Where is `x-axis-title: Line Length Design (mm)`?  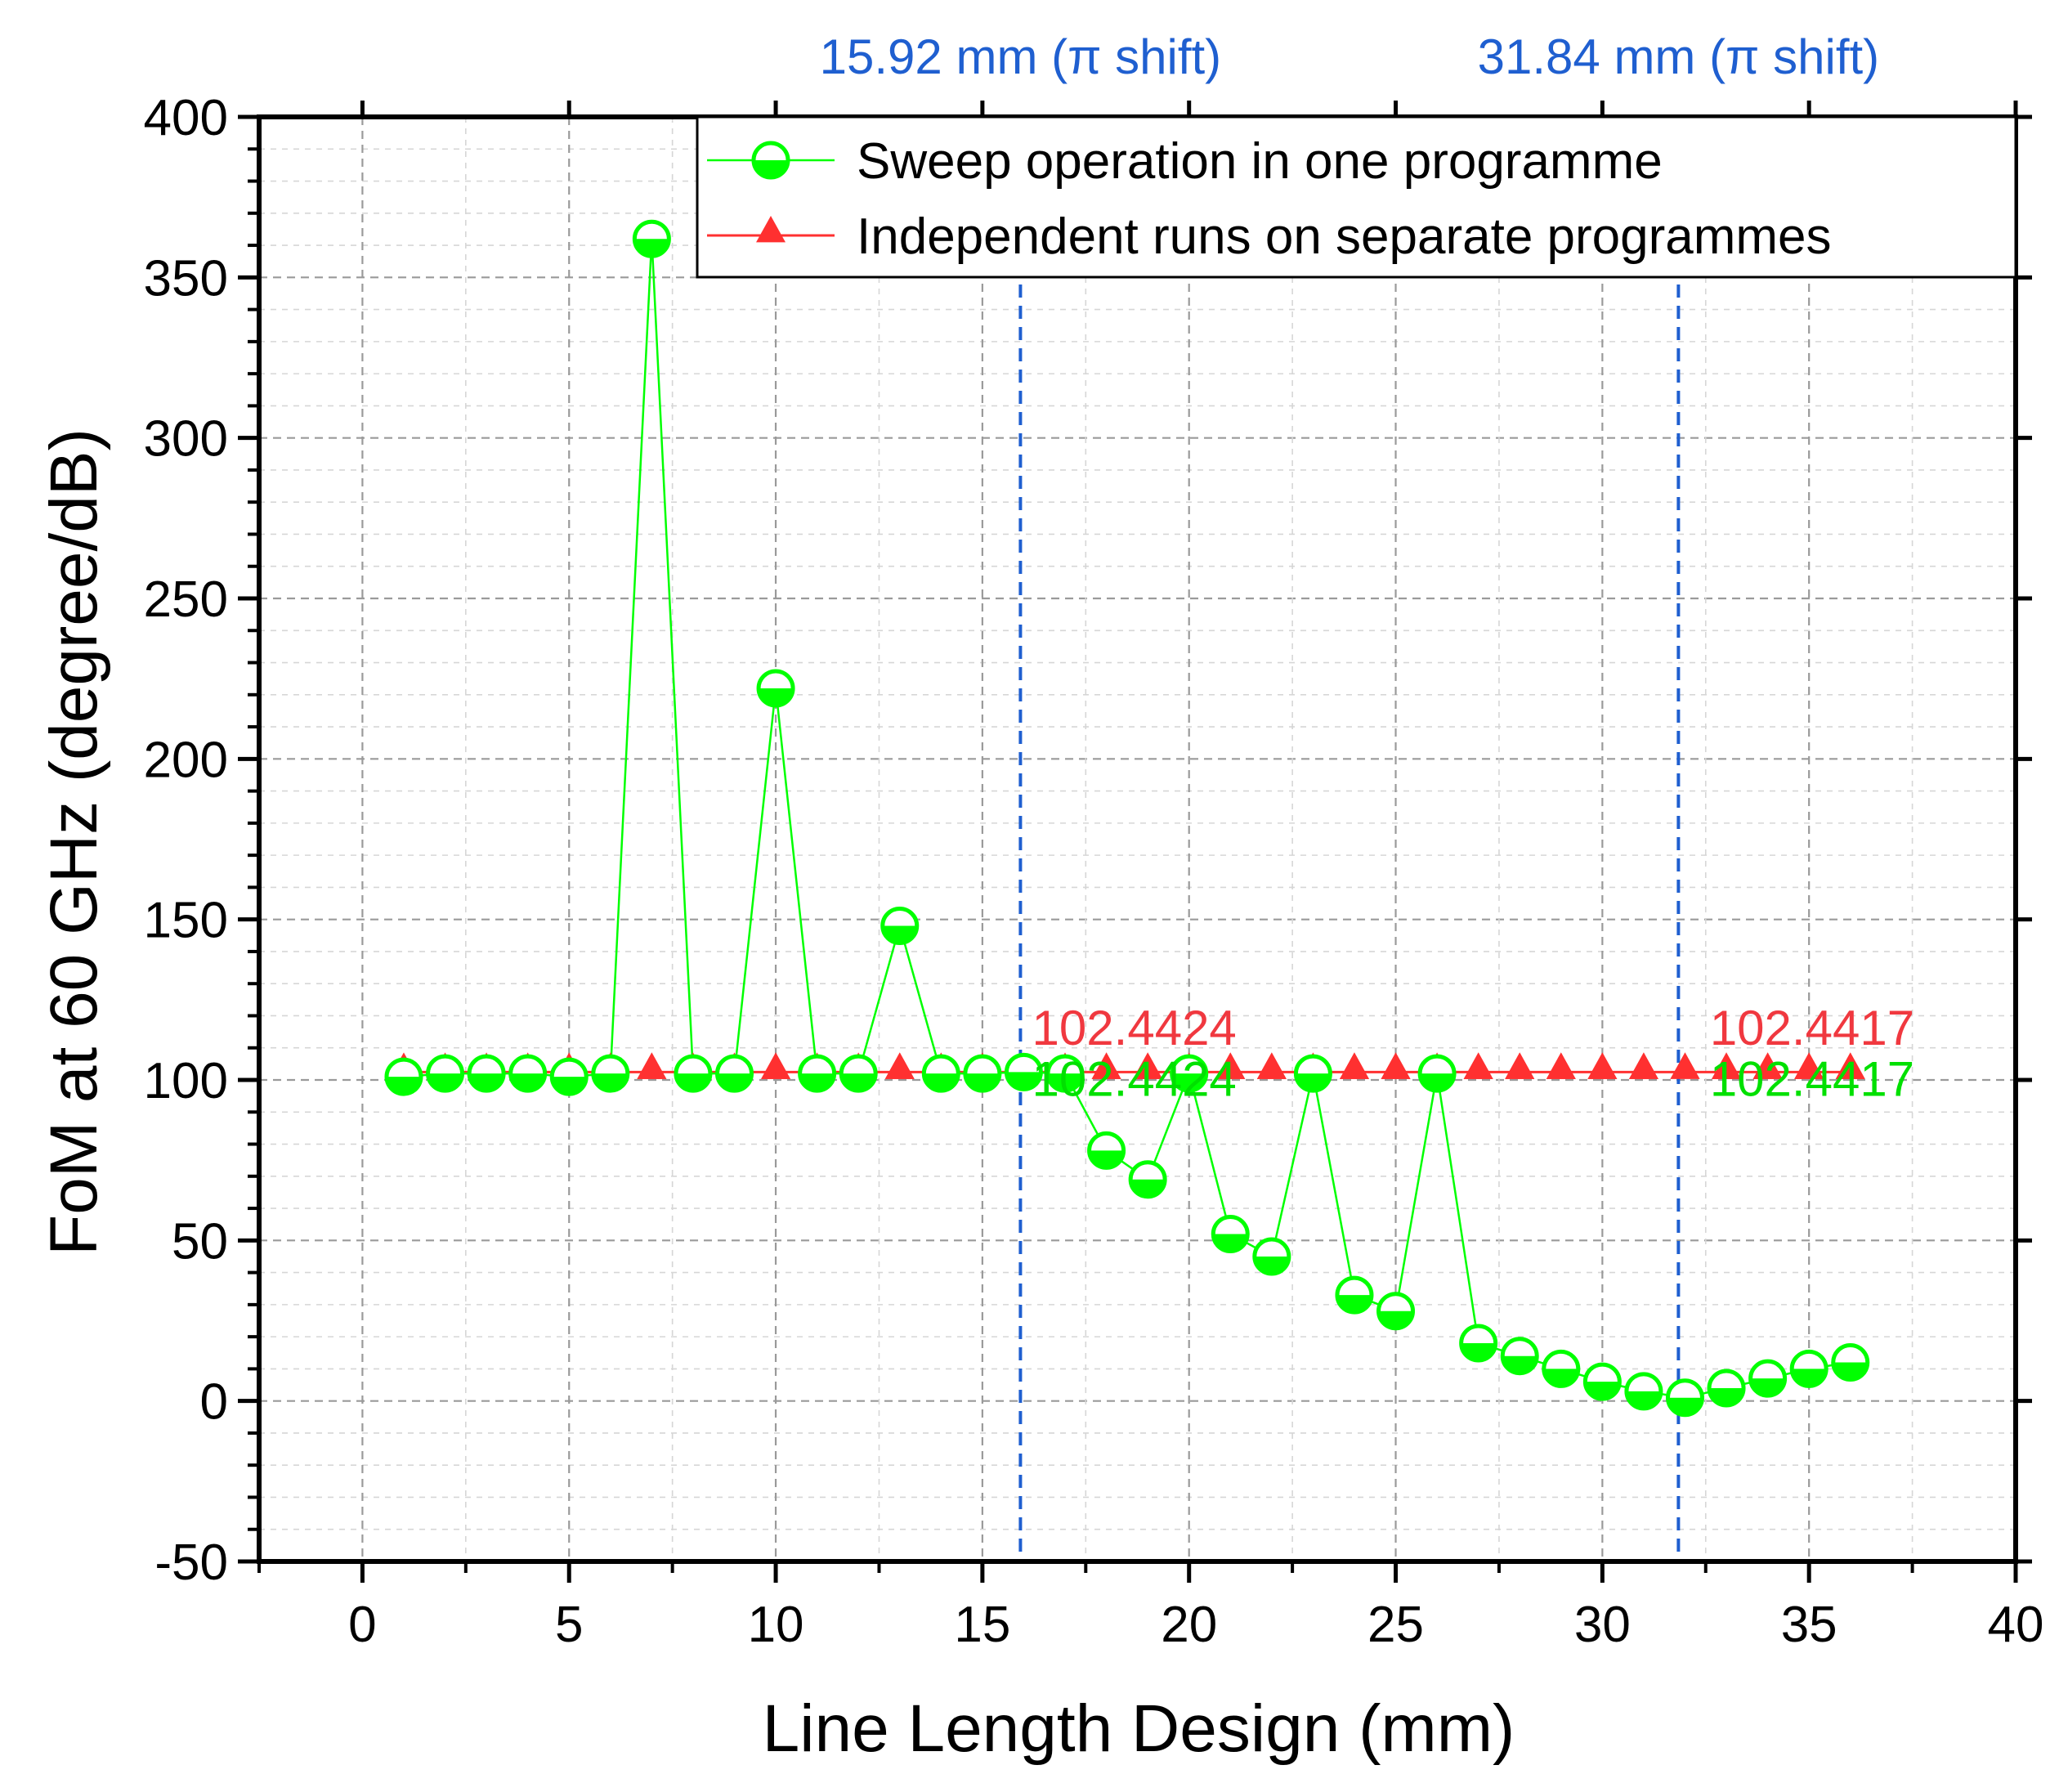 x-axis-title: Line Length Design (mm) is located at coordinates (1139, 1729).